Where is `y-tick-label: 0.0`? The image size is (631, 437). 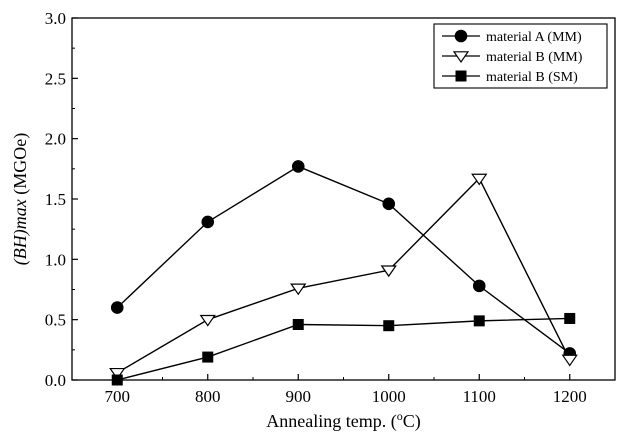 y-tick-label: 0.0 is located at coordinates (55, 380).